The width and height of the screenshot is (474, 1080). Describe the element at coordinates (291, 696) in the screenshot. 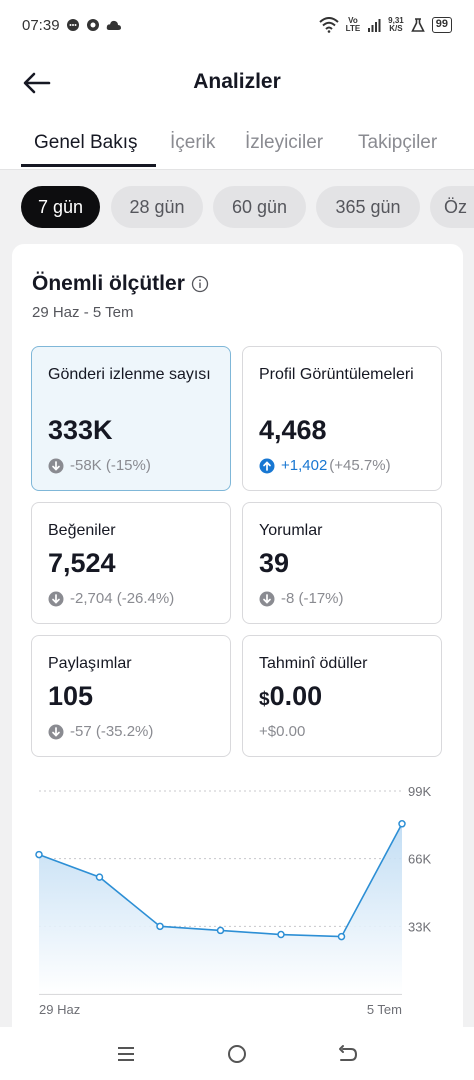

I see `metric-value: $0.00` at that location.